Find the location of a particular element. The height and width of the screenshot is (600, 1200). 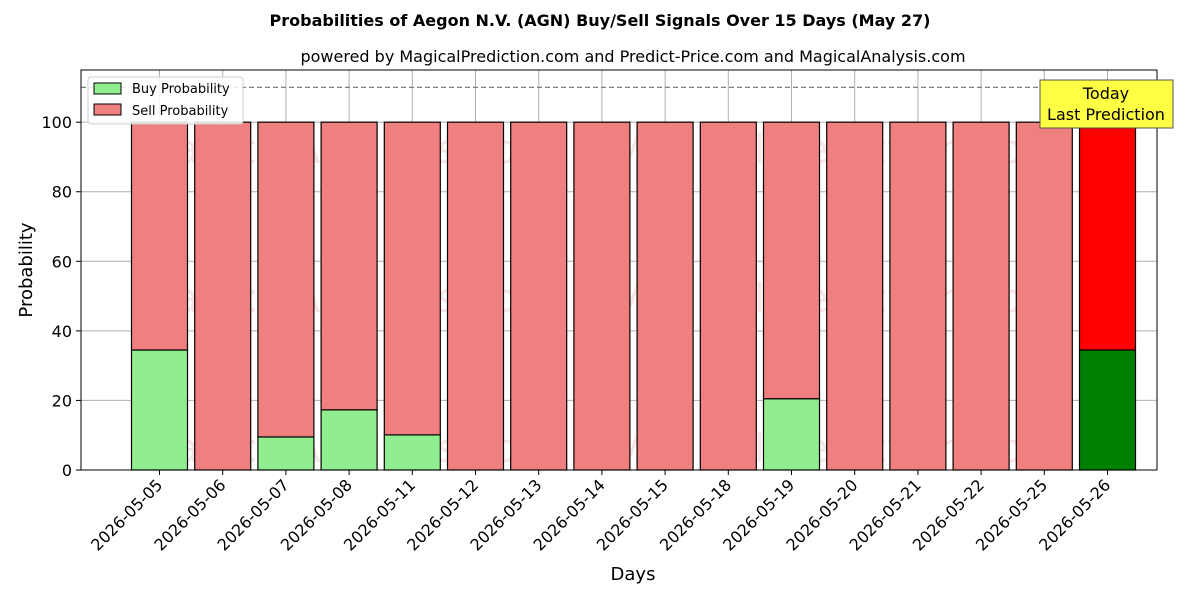

legend: Buy Probability Sell Probability is located at coordinates (165, 100).